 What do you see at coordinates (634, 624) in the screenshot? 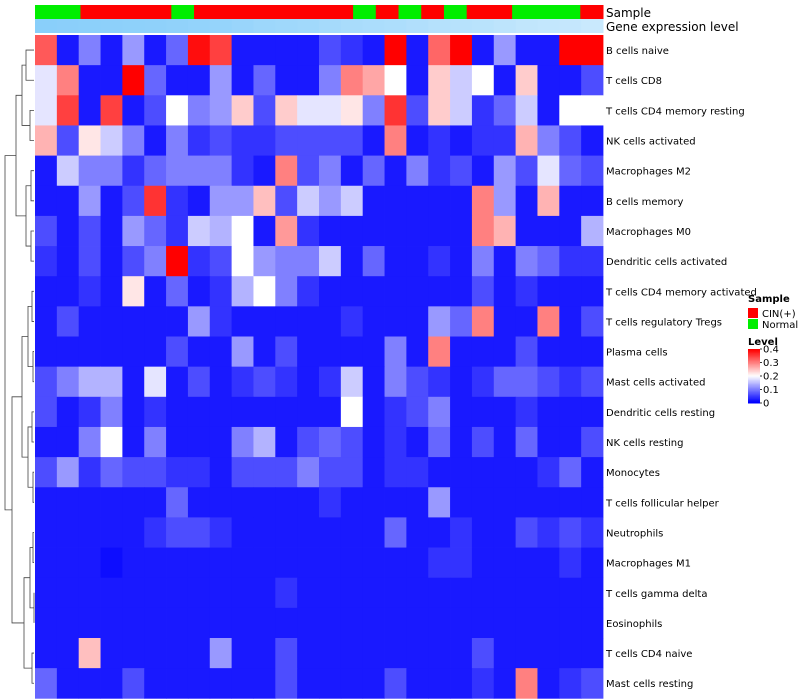
I see `row-label: Eosinophils` at bounding box center [634, 624].